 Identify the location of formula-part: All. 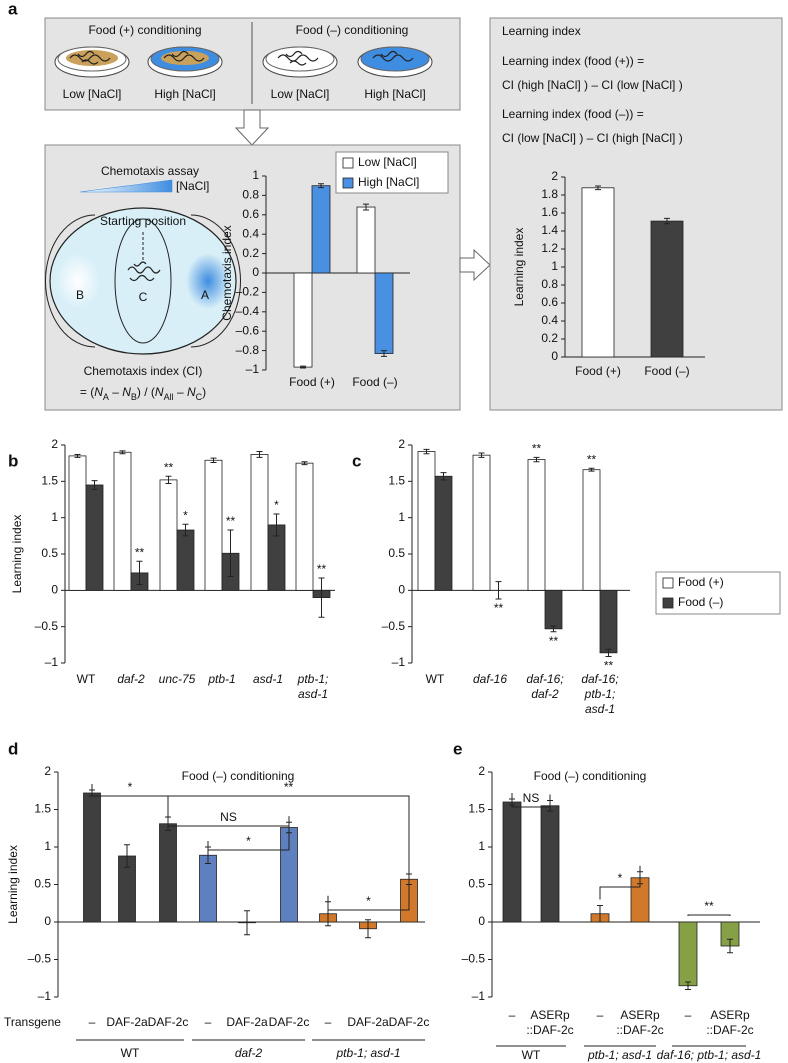
(169, 397).